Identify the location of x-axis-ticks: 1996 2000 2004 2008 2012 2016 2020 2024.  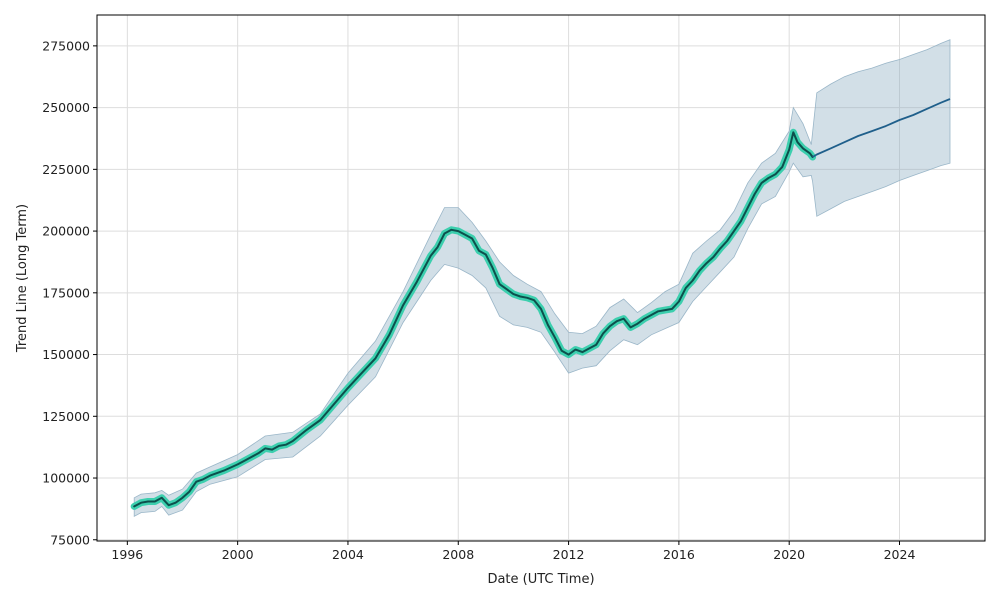
(513, 551).